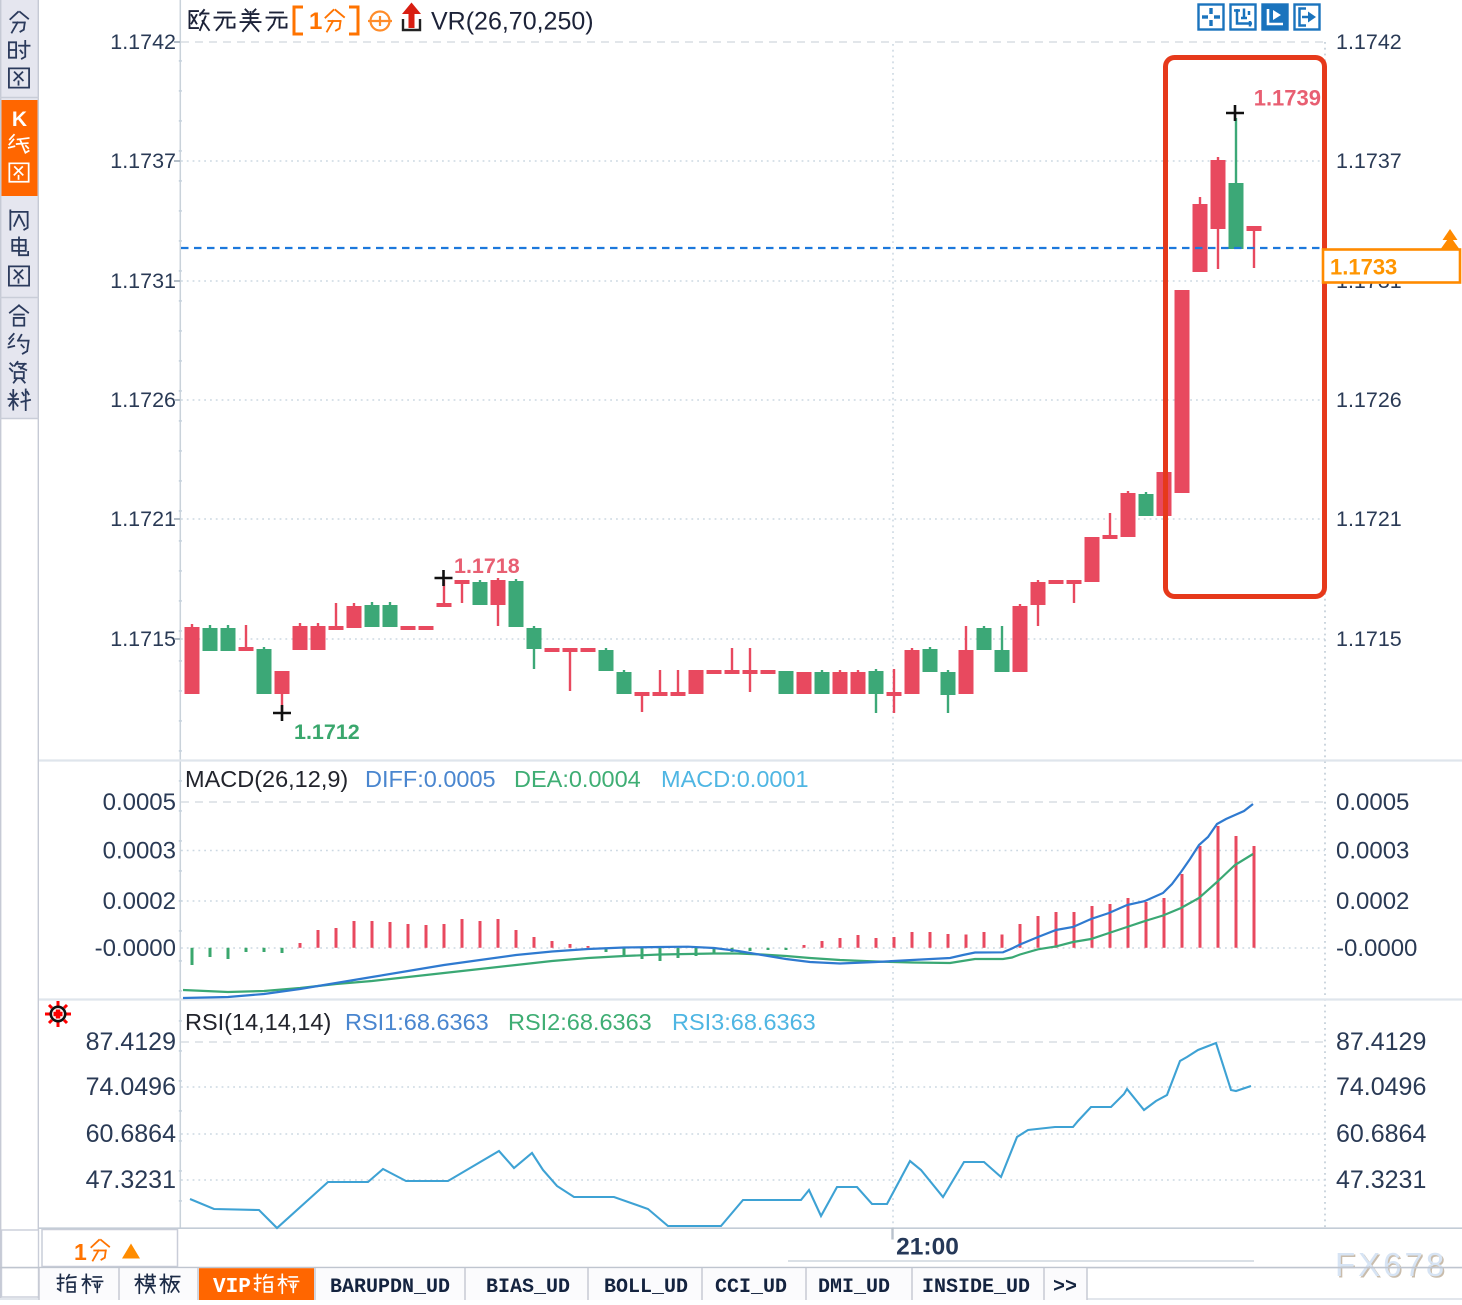 The height and width of the screenshot is (1305, 1462). I want to click on svg-text: 1.1739, so click(1287, 98).